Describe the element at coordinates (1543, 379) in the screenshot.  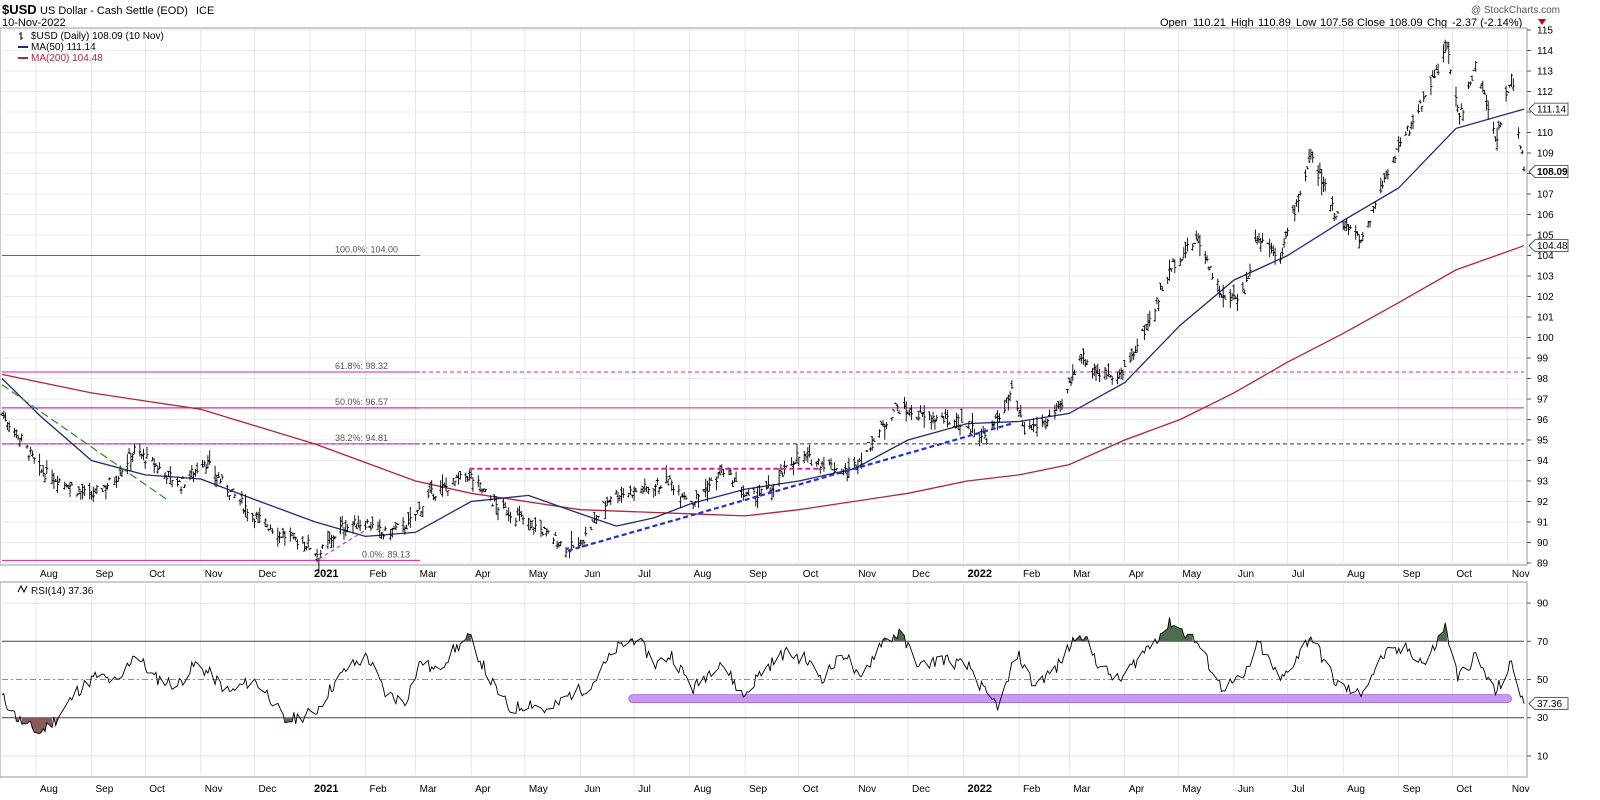
I see `price-tick-label: 98` at that location.